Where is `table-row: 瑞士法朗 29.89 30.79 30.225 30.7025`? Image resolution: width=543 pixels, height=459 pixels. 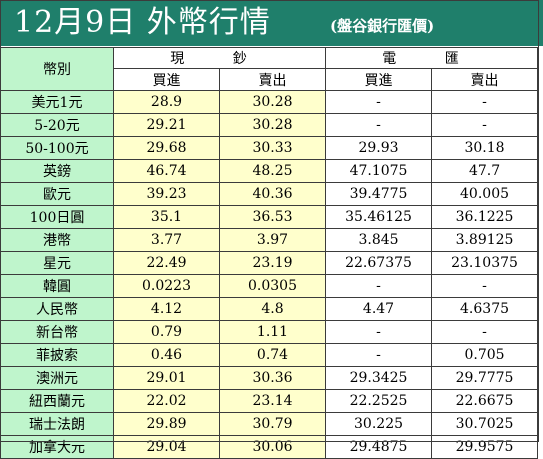
table-row: 瑞士法朗 29.89 30.79 30.225 30.7025 is located at coordinates (269, 424).